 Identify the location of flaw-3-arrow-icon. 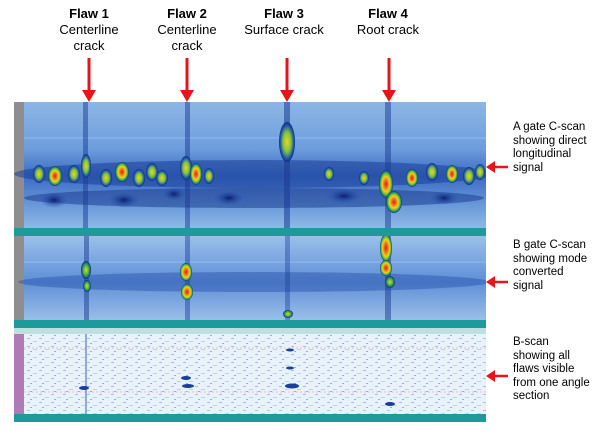
(287, 80).